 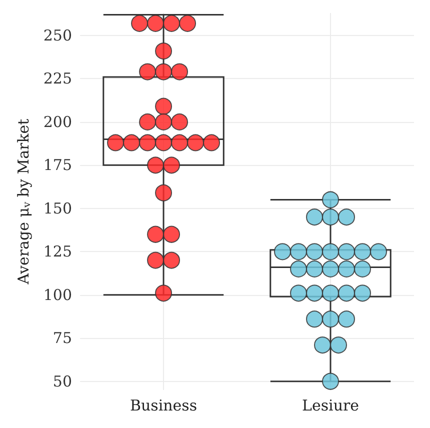 I want to click on y-tick-label: 100, so click(x=57, y=295).